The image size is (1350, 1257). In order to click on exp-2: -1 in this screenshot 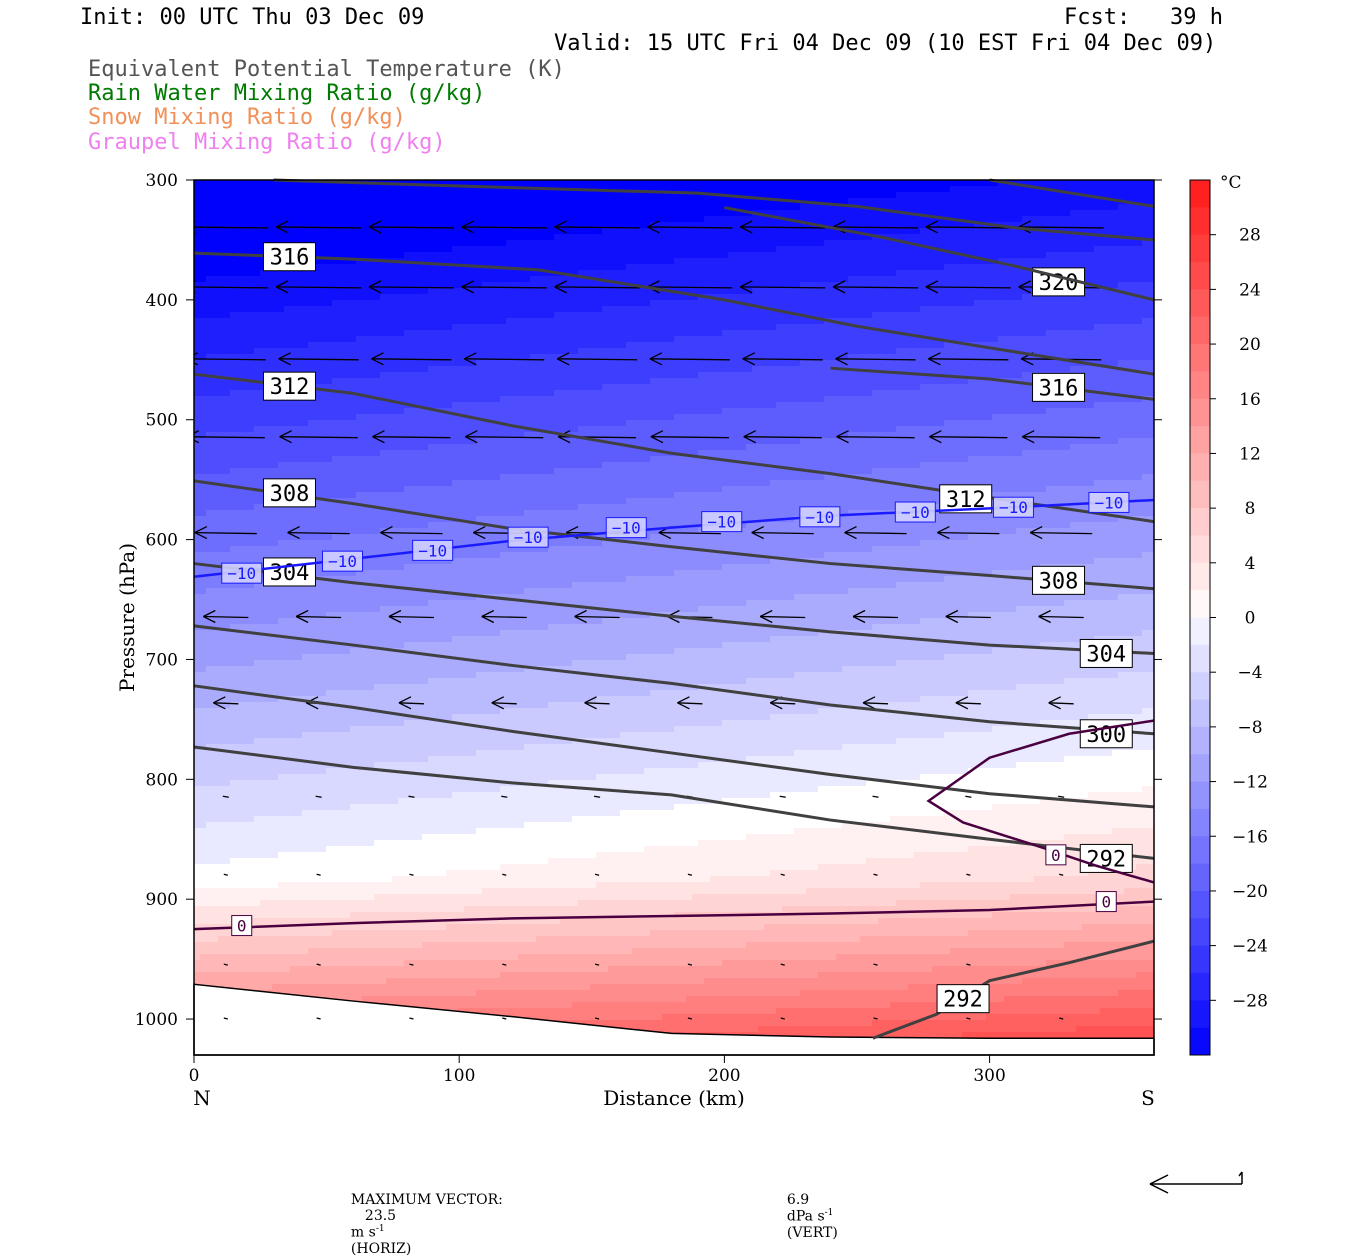, I will do `click(829, 1213)`.